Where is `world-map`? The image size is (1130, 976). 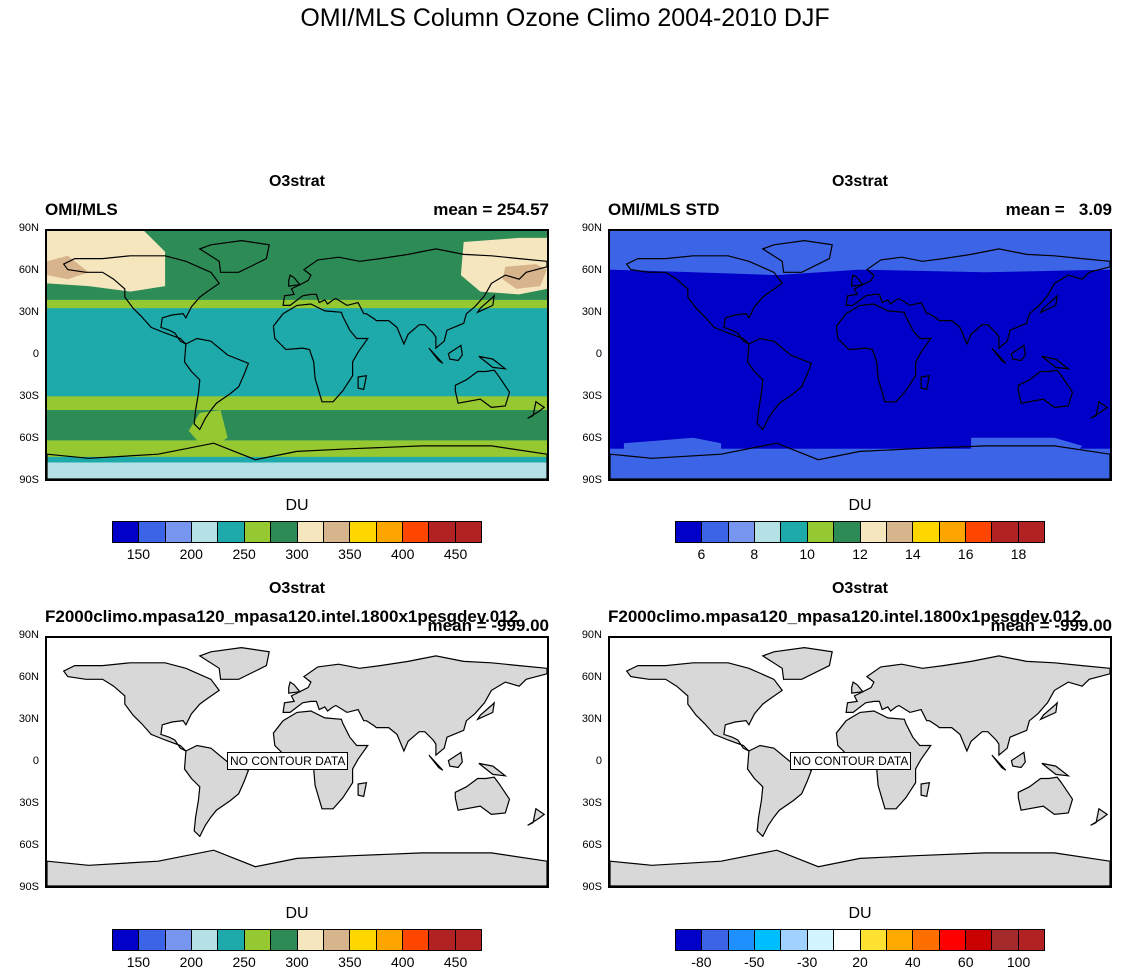 world-map is located at coordinates (297, 355).